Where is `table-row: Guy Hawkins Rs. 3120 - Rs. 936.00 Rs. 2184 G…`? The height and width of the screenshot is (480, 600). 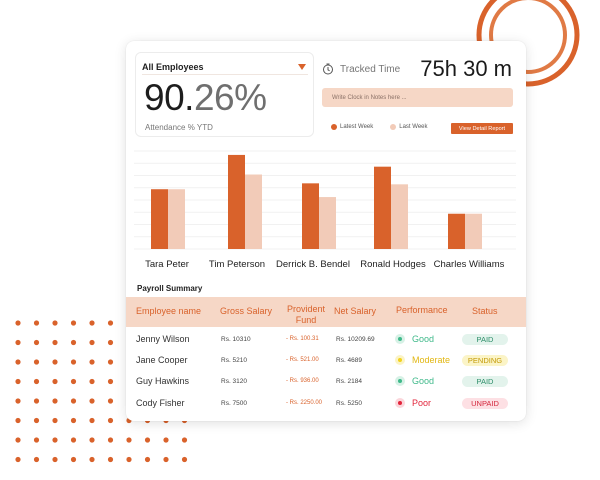
table-row: Guy Hawkins Rs. 3120 - Rs. 936.00 Rs. 2184 G… is located at coordinates (326, 381).